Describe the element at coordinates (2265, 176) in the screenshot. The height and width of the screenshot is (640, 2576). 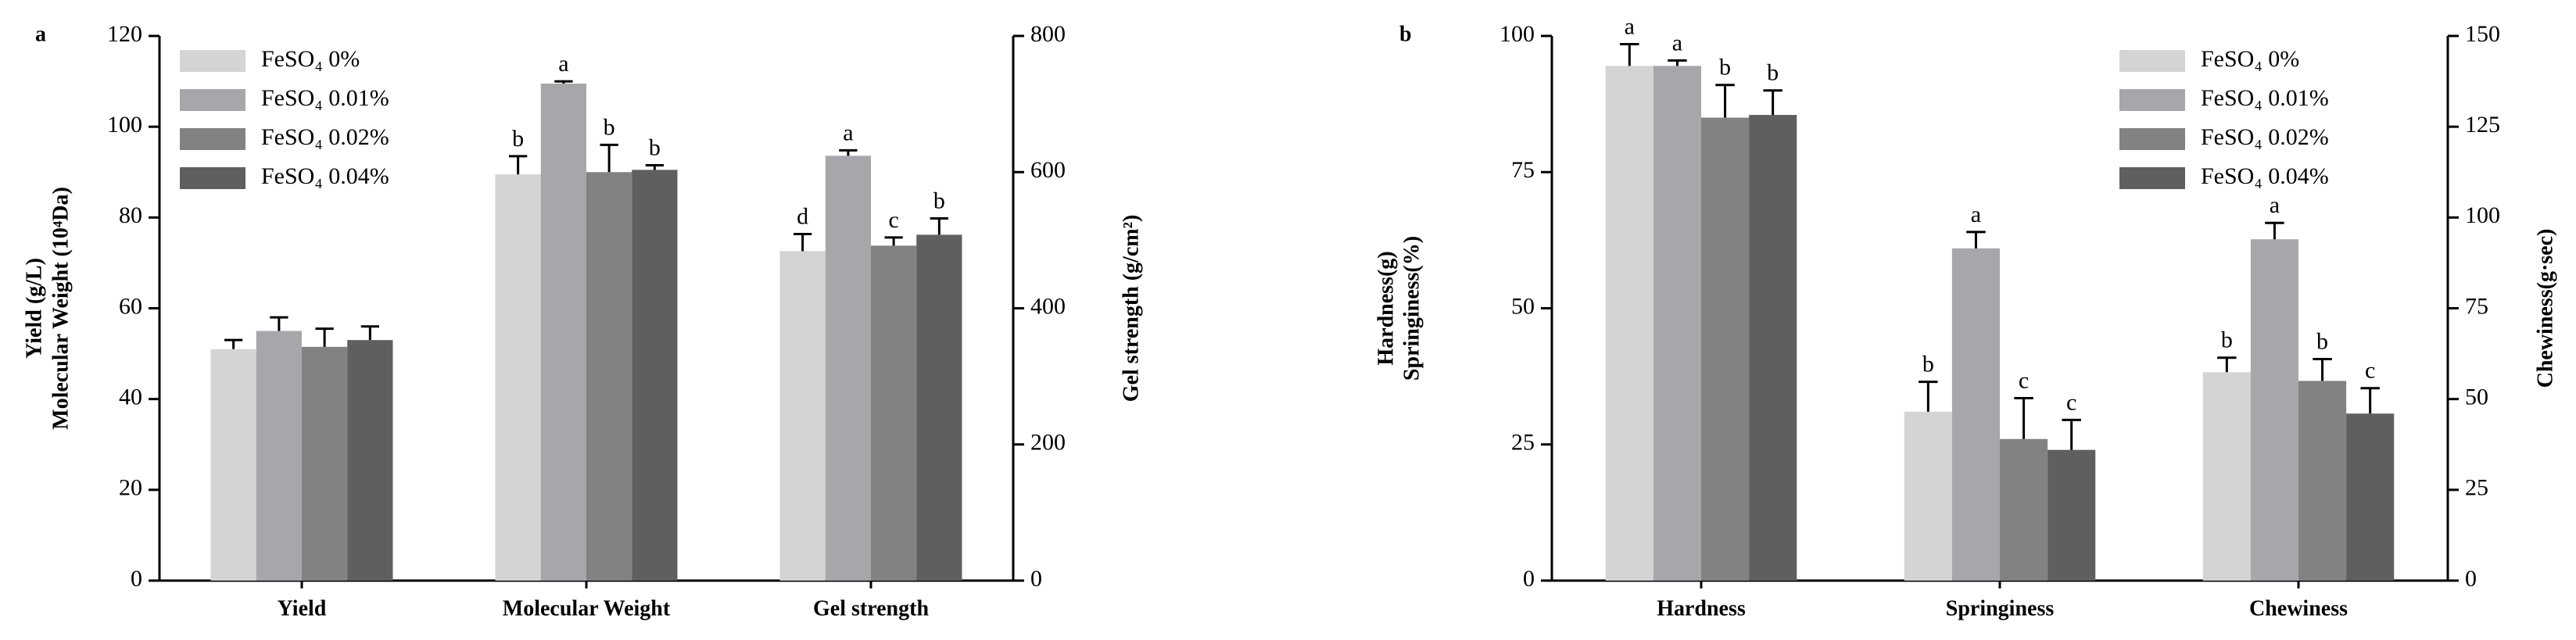
I see `legend-label: FeSO₄ 0.04%` at that location.